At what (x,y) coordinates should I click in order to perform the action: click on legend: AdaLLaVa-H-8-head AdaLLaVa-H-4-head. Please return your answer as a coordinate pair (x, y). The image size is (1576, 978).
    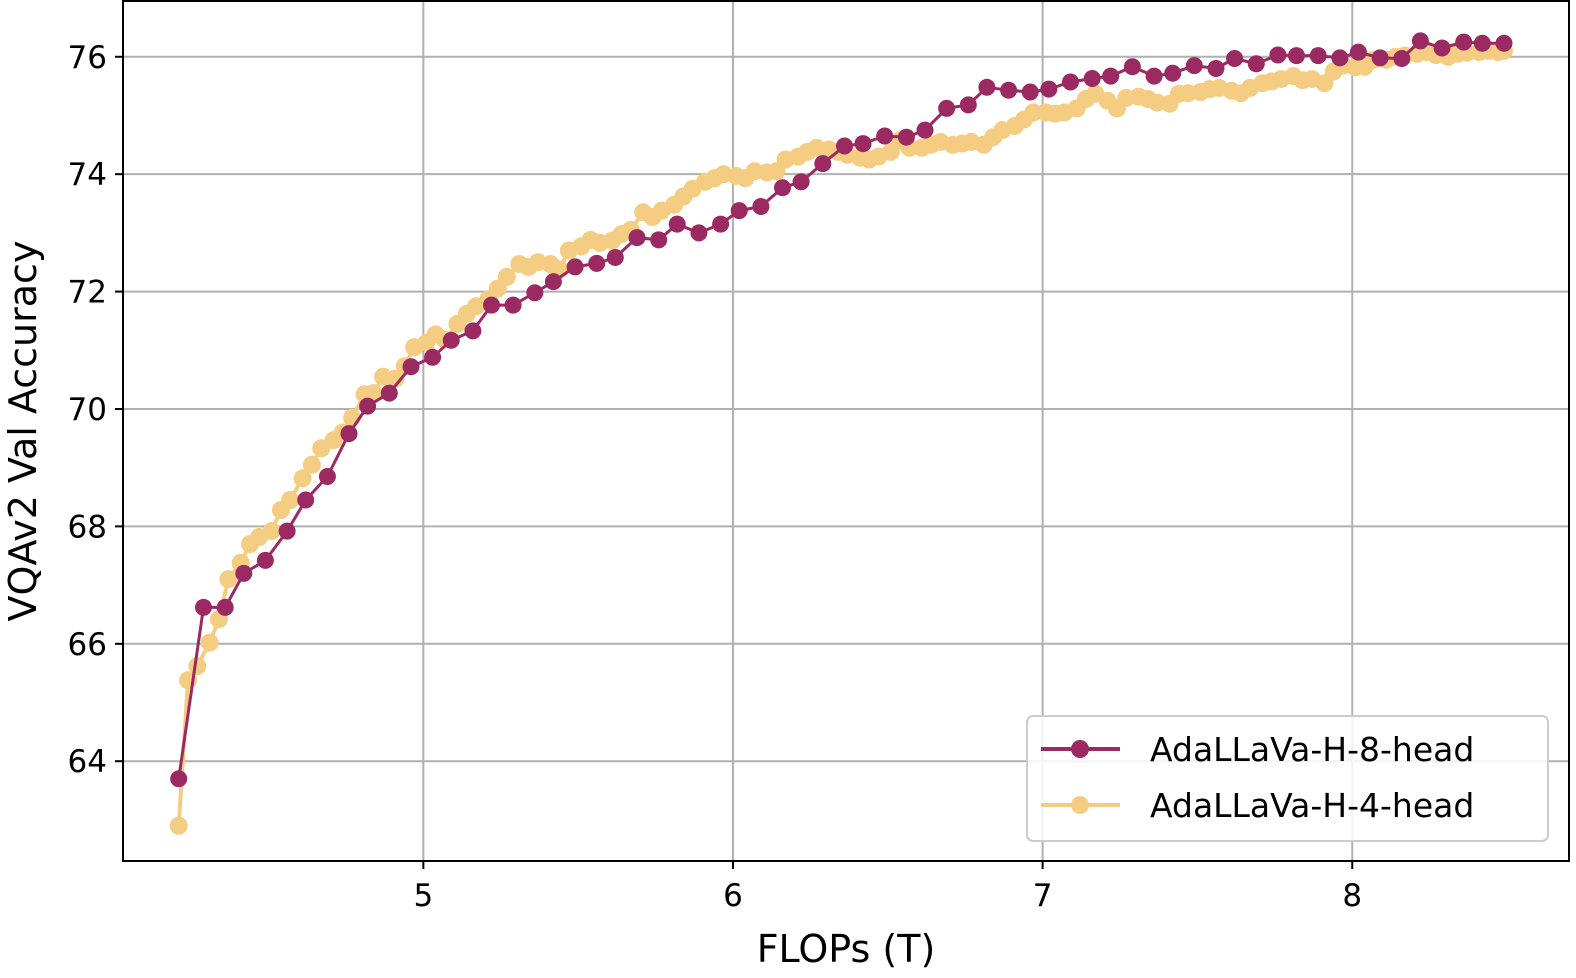
    Looking at the image, I should click on (1287, 778).